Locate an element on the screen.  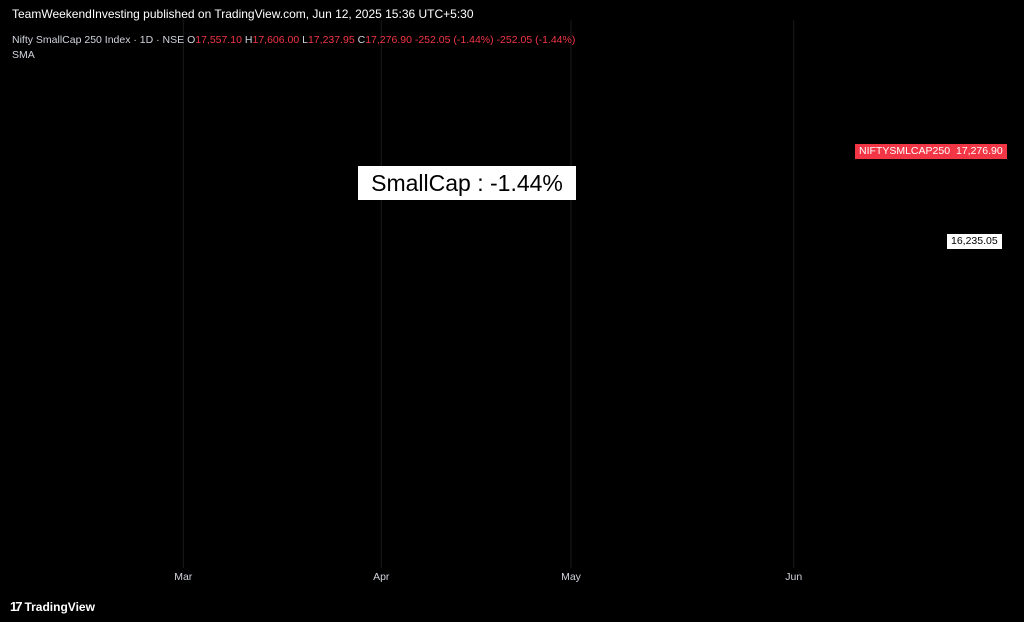
legend-low-label: L is located at coordinates (305, 40).